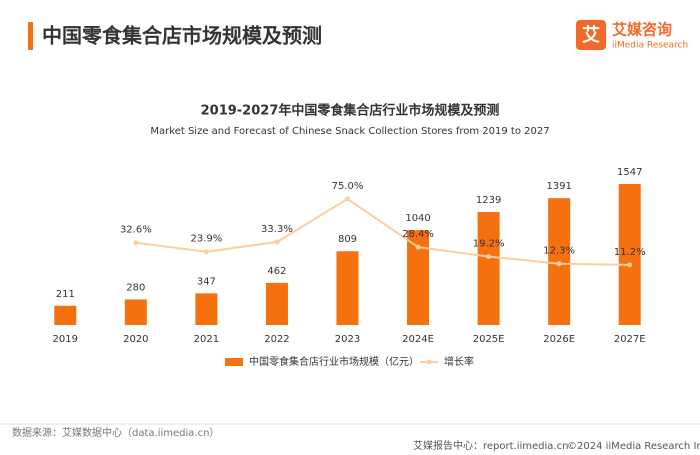 The image size is (700, 455). What do you see at coordinates (418, 234) in the screenshot?
I see `growth-label: 28.4%` at bounding box center [418, 234].